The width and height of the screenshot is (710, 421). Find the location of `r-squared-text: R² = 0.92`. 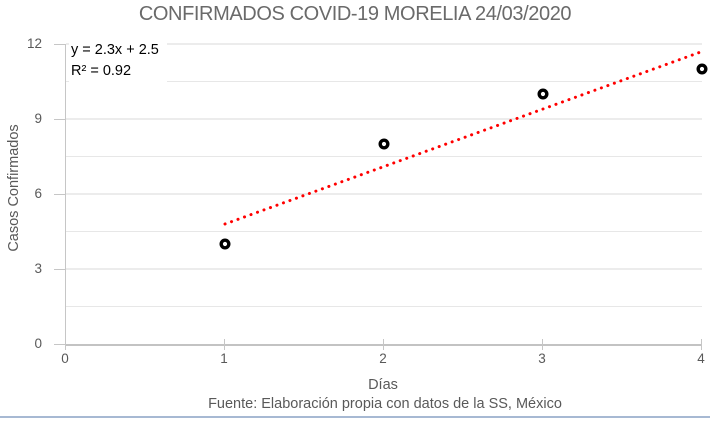

r-squared-text: R² = 0.92 is located at coordinates (101, 71).